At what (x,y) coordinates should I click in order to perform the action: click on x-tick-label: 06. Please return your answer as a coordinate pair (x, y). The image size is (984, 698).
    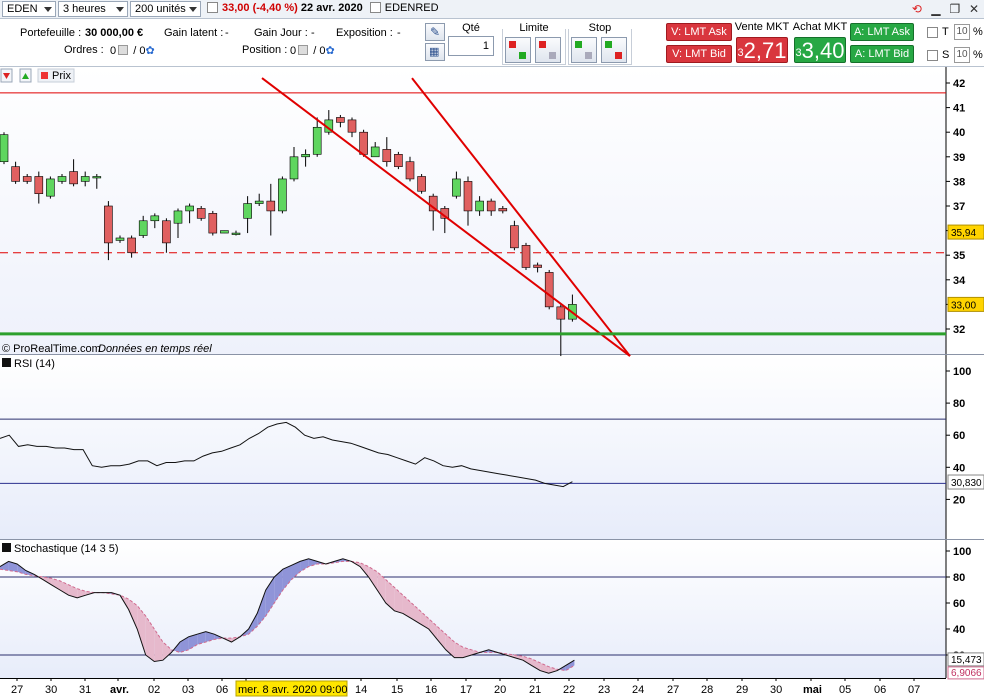
    Looking at the image, I should click on (222, 690).